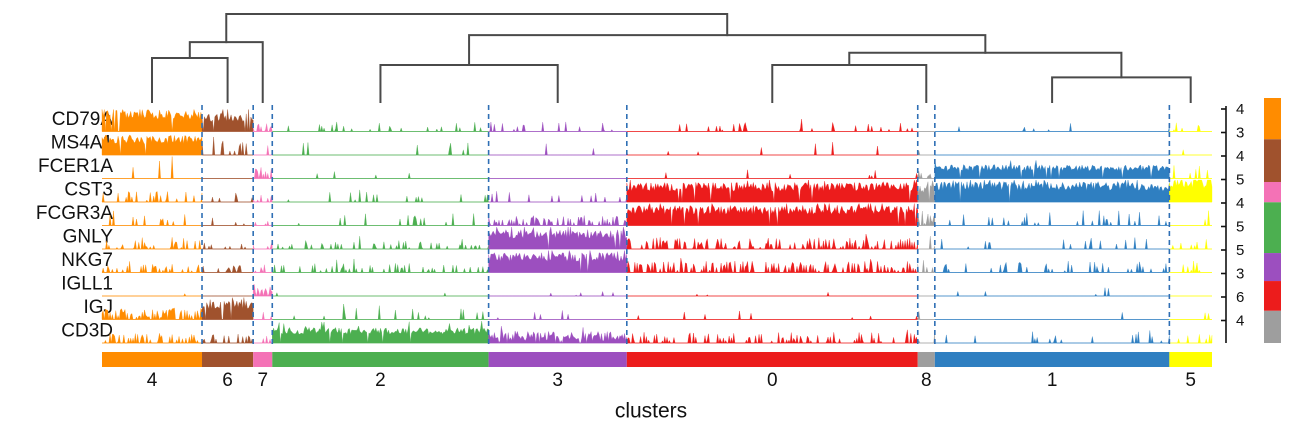  I want to click on scale-max-labels: 4 3 4 5 4 5 5 3 6 4, so click(1240, 215).